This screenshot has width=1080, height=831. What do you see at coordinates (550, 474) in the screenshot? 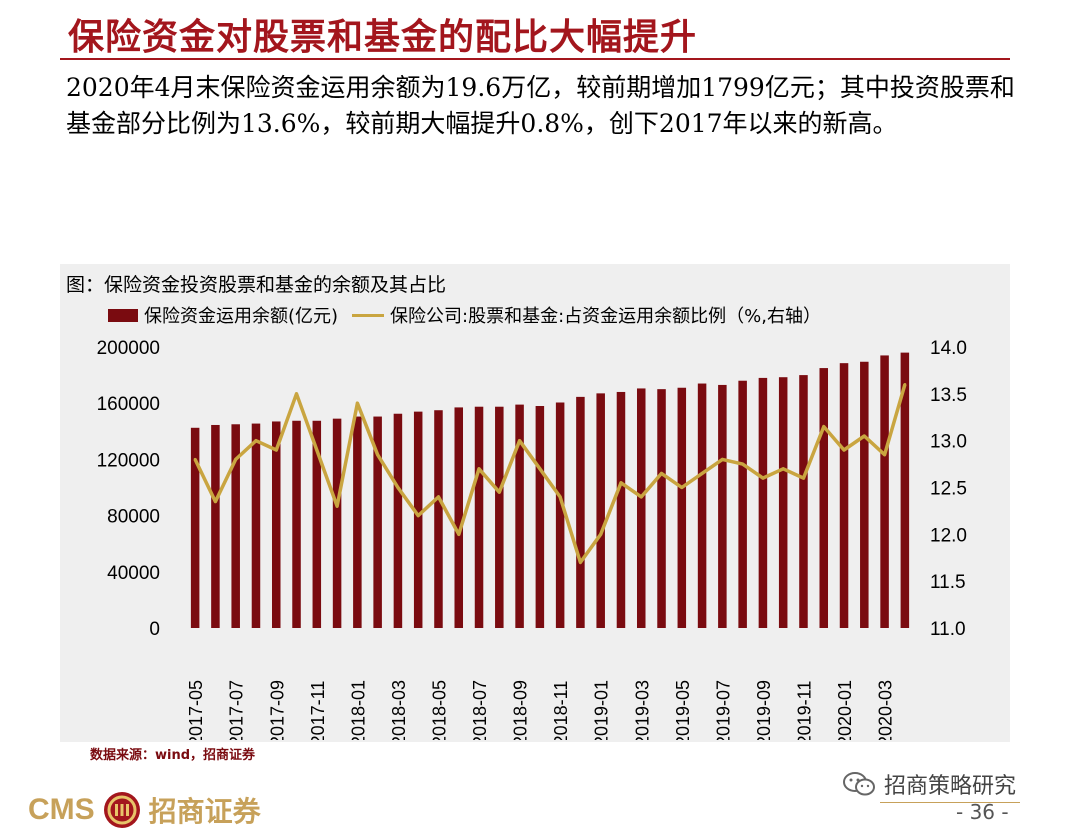
I see `ratio-line` at bounding box center [550, 474].